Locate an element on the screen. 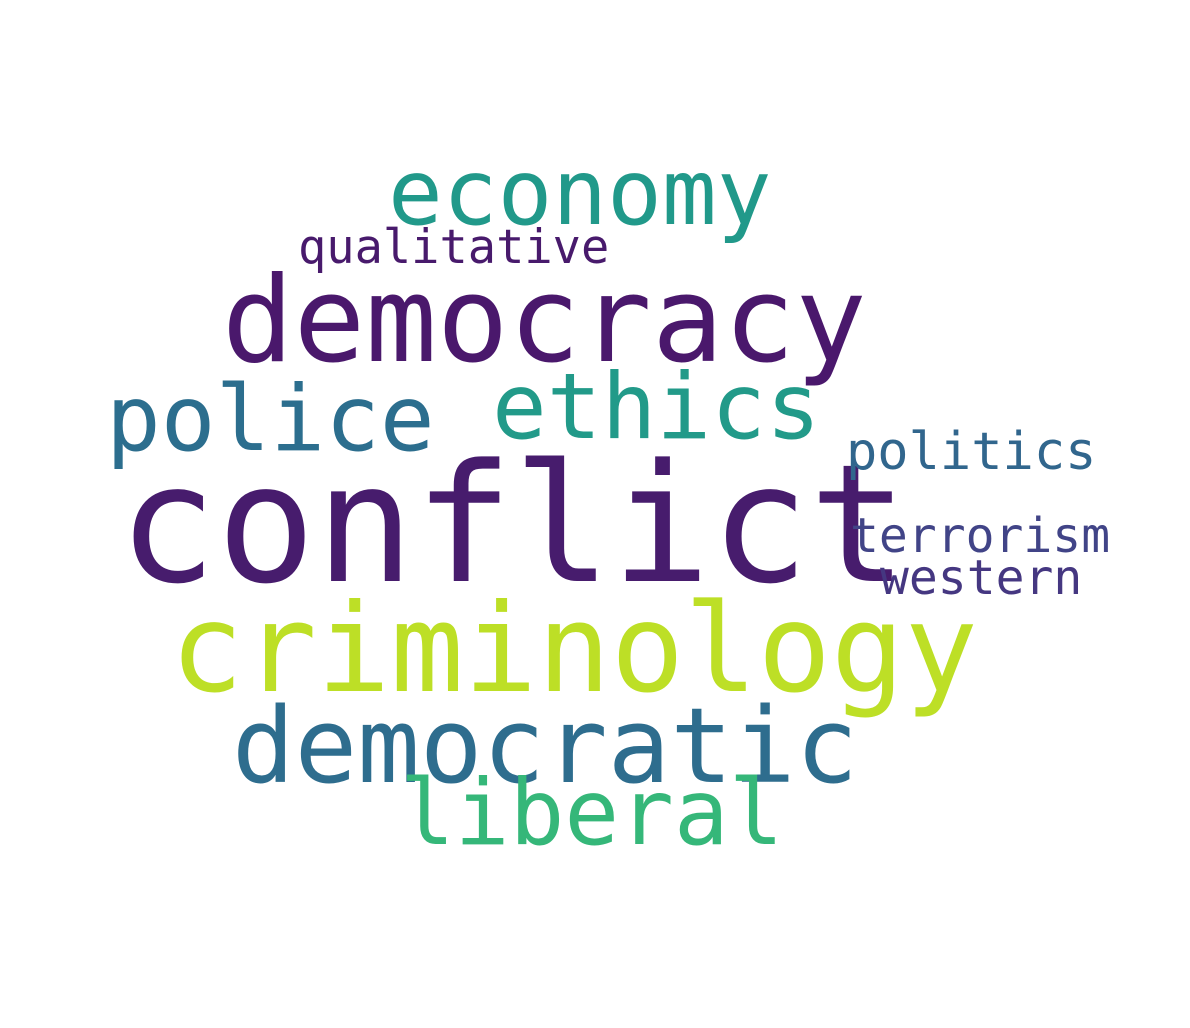 This screenshot has width=1190, height=1028. word-western: western is located at coordinates (981, 578).